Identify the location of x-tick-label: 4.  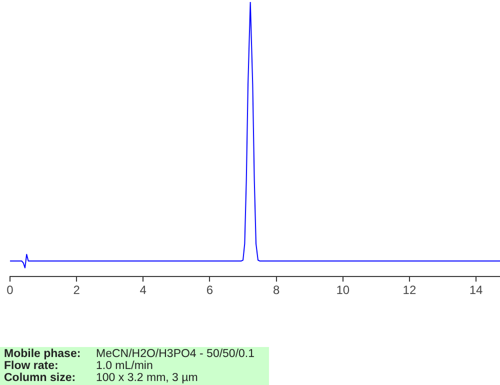
(143, 290).